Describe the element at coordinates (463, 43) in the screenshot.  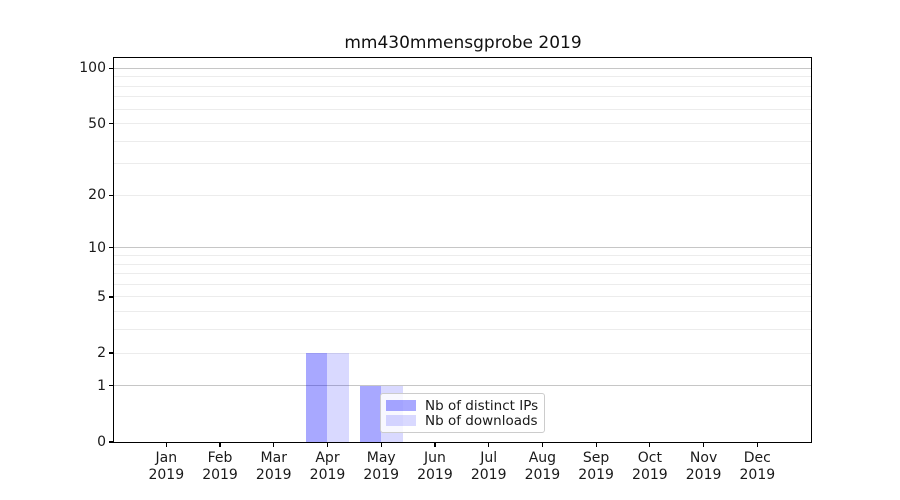
I see `chart-title: mm430mmensgprobe 2019` at that location.